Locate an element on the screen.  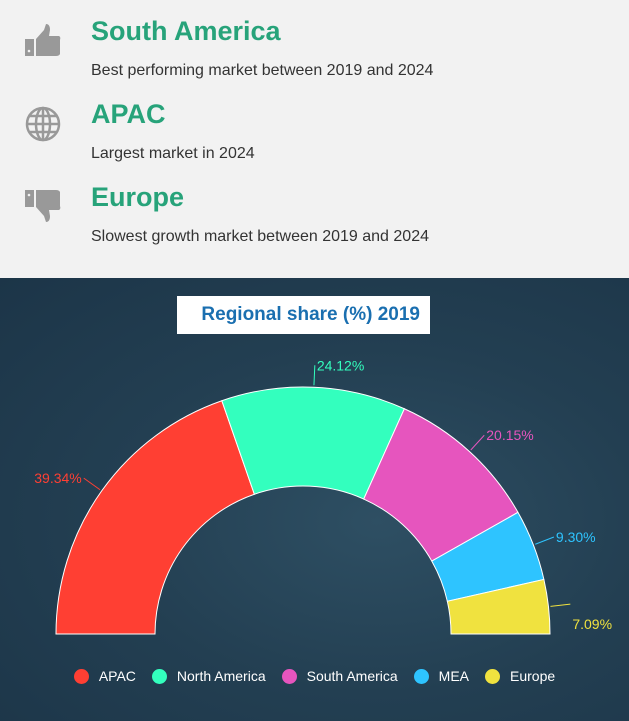
legend-label: APAC is located at coordinates (117, 676).